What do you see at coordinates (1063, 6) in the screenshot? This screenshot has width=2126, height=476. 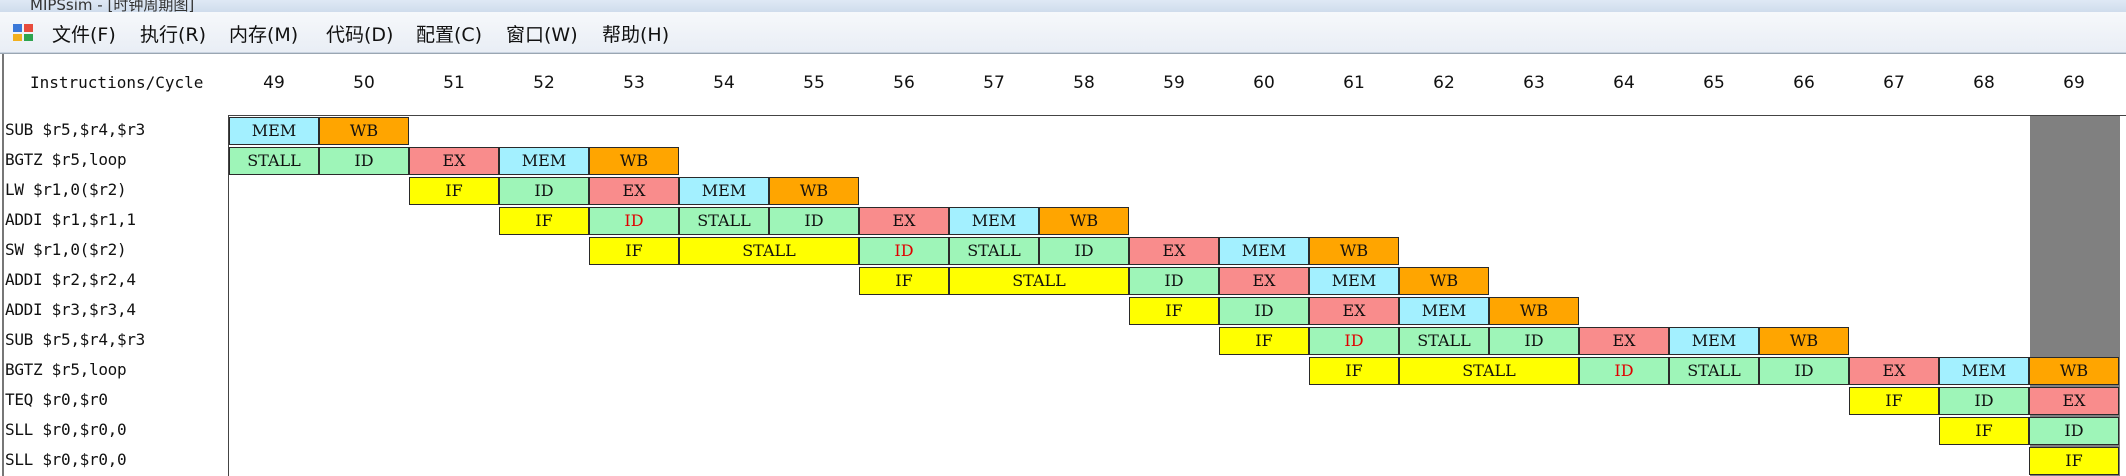 I see `title-bar: MIPSsim - [时钟周期图]` at bounding box center [1063, 6].